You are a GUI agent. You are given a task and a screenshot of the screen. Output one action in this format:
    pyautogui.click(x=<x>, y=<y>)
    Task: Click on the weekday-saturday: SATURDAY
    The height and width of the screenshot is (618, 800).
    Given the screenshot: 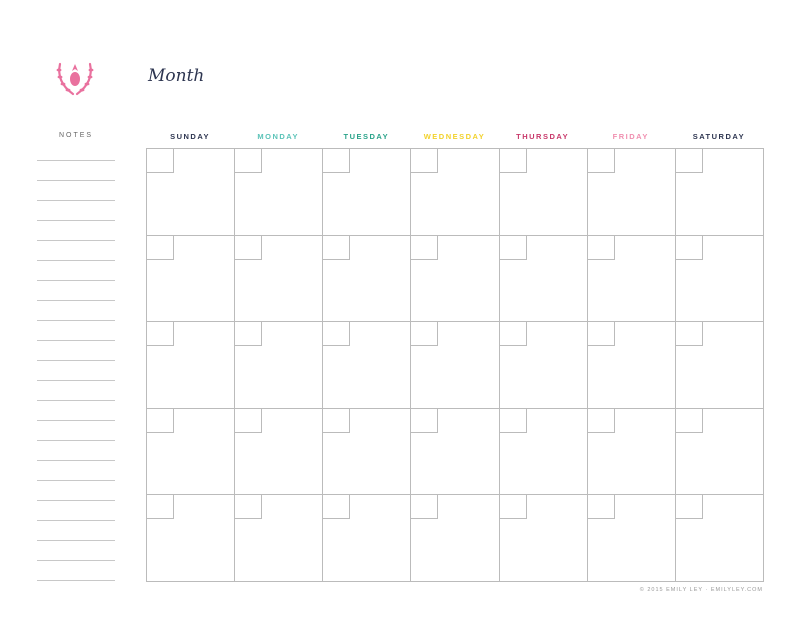 What is the action you would take?
    pyautogui.click(x=719, y=136)
    